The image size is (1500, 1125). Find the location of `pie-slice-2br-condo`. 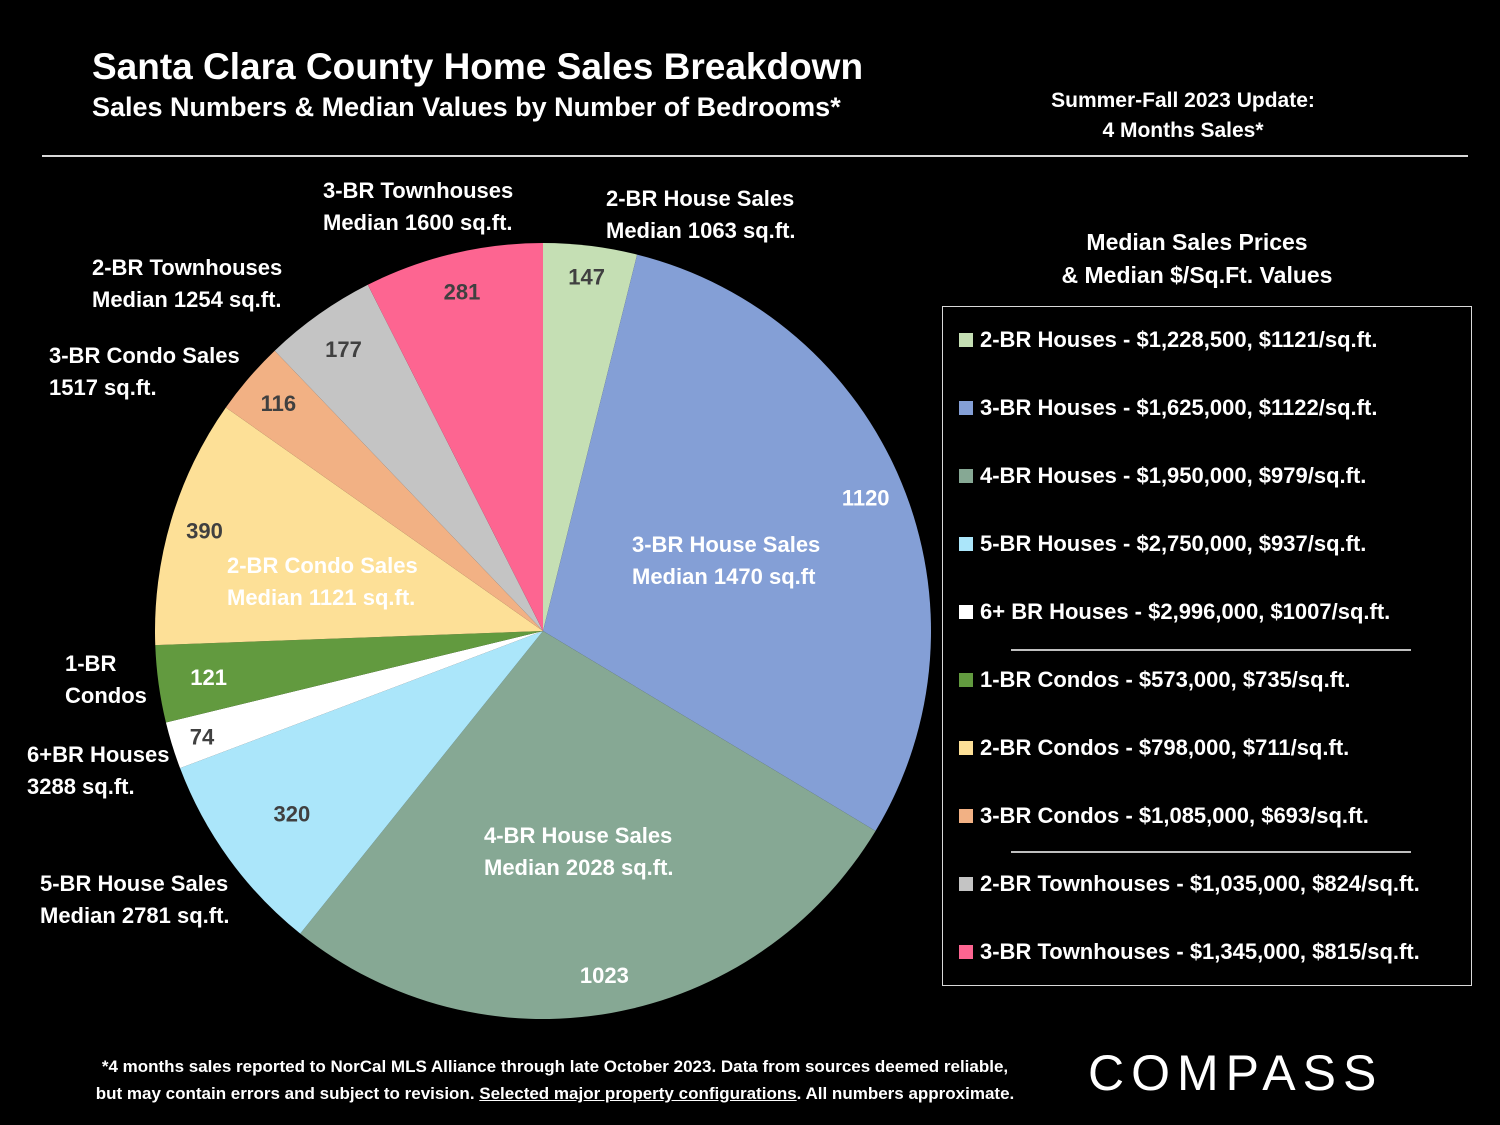

pie-slice-2br-condo is located at coordinates (348, 526).